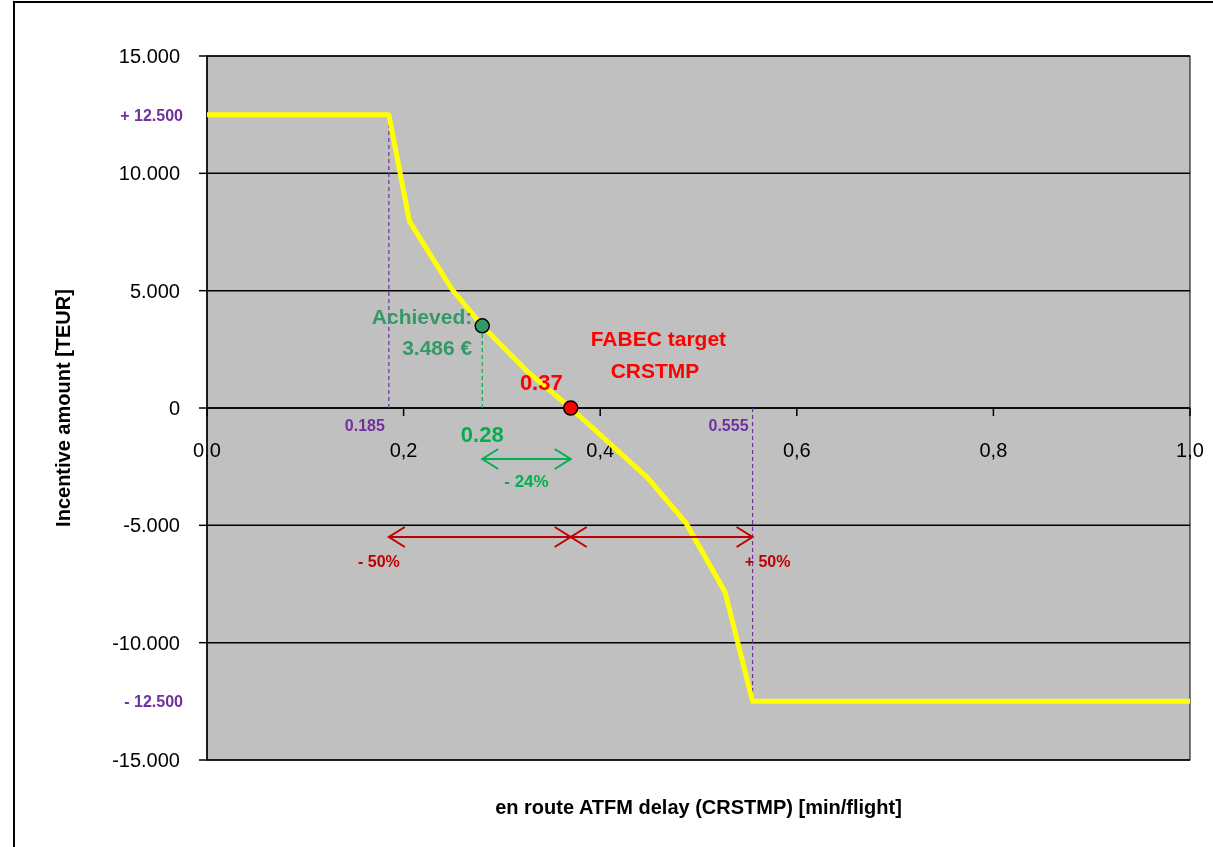  What do you see at coordinates (174, 408) in the screenshot?
I see `y-tick-label: 0` at bounding box center [174, 408].